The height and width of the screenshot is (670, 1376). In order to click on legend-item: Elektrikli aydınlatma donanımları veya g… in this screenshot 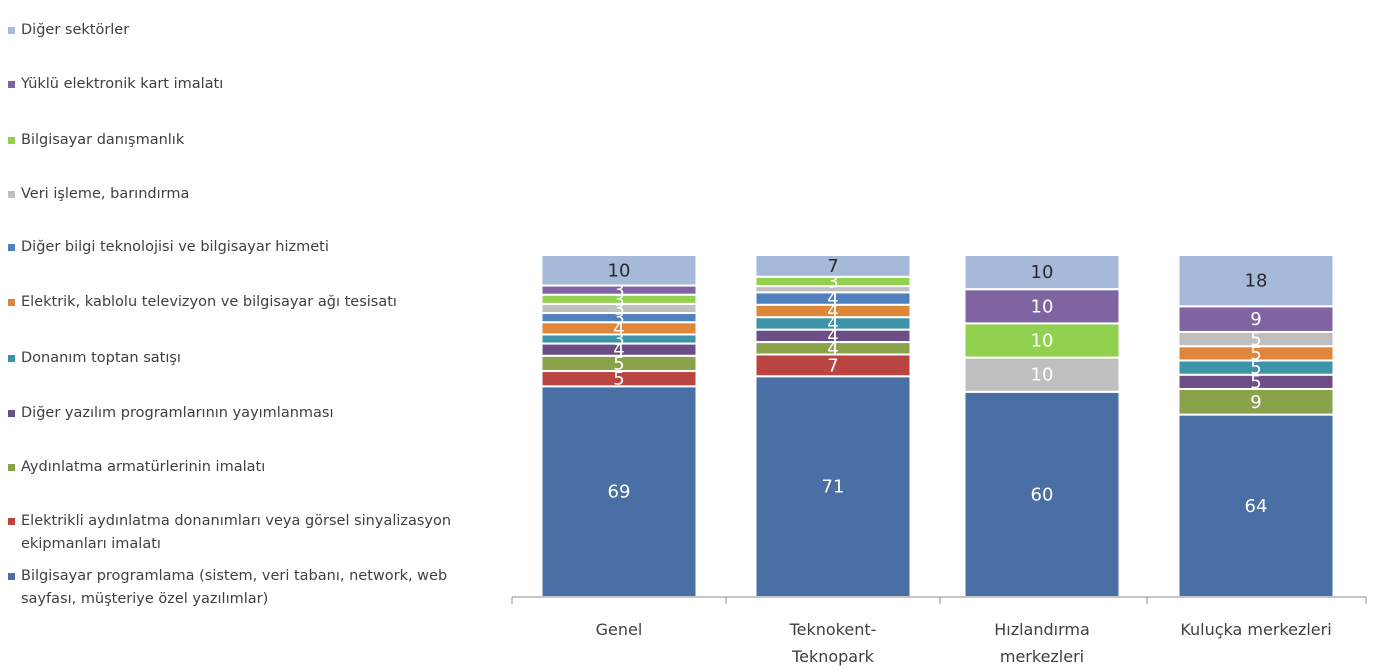, I will do `click(254, 533)`.